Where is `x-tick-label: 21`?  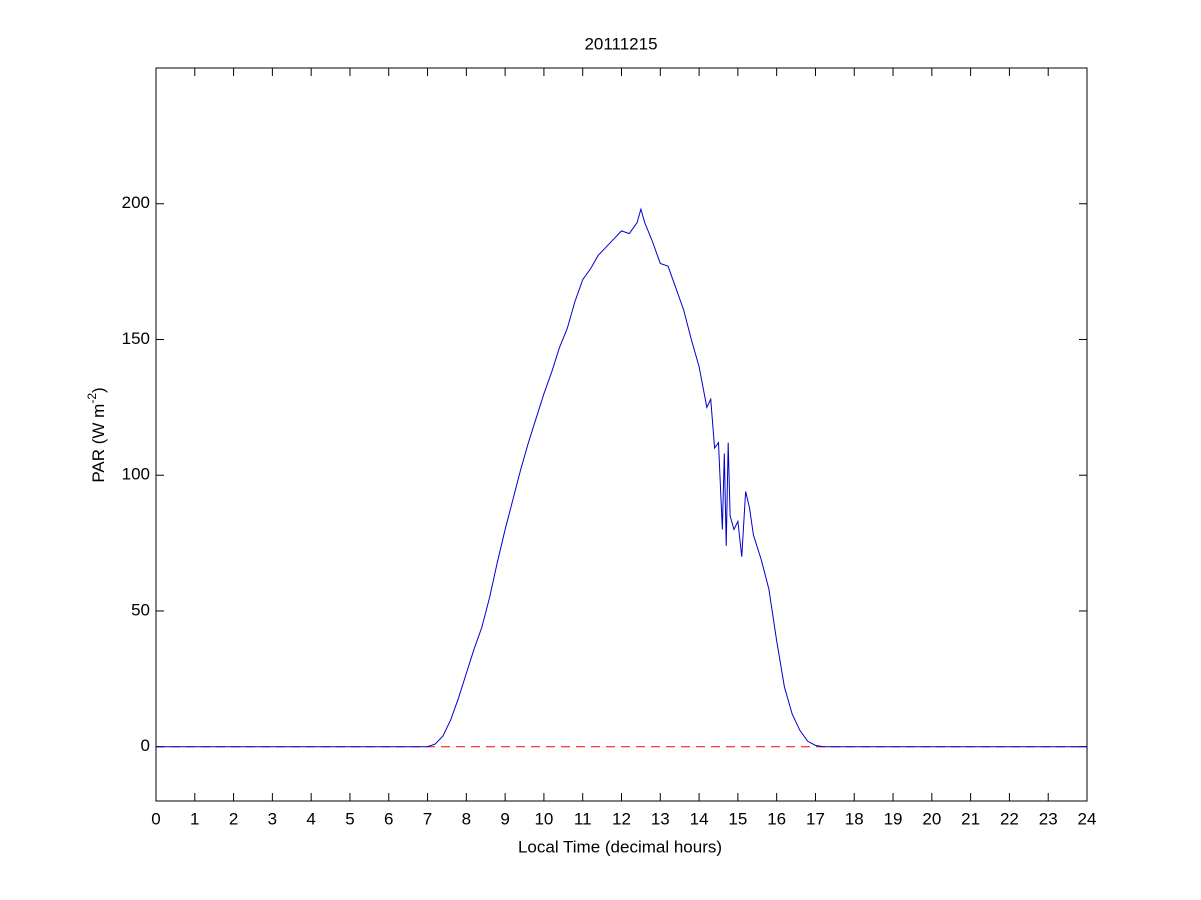
x-tick-label: 21 is located at coordinates (970, 818).